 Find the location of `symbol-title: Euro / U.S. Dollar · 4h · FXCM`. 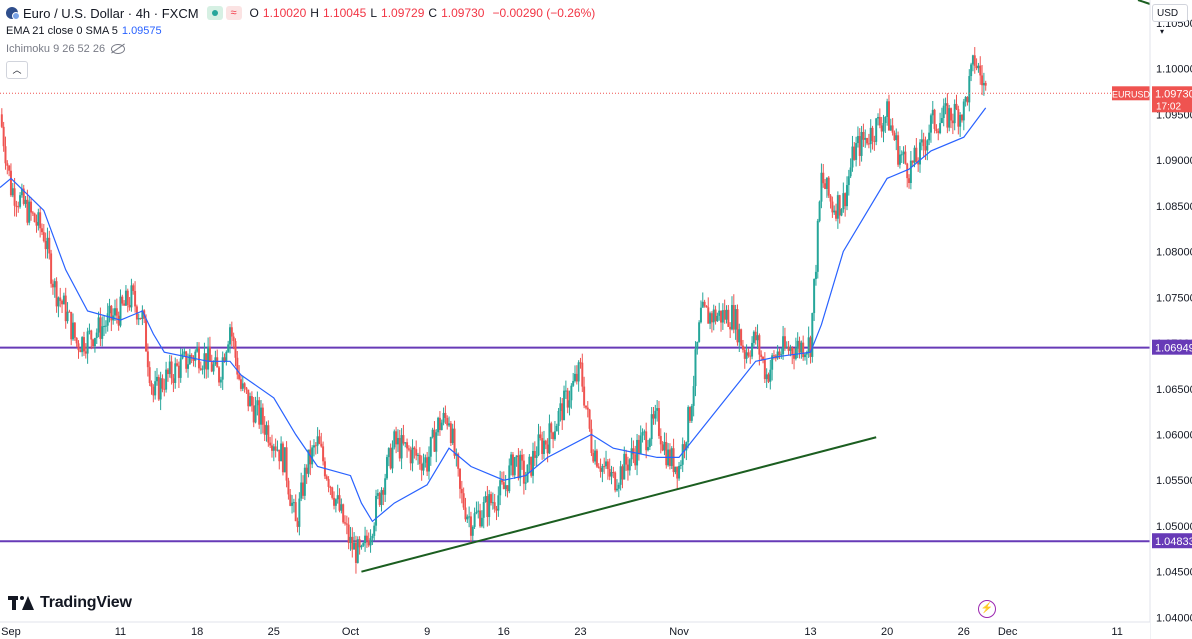

symbol-title: Euro / U.S. Dollar · 4h · FXCM is located at coordinates (111, 13).